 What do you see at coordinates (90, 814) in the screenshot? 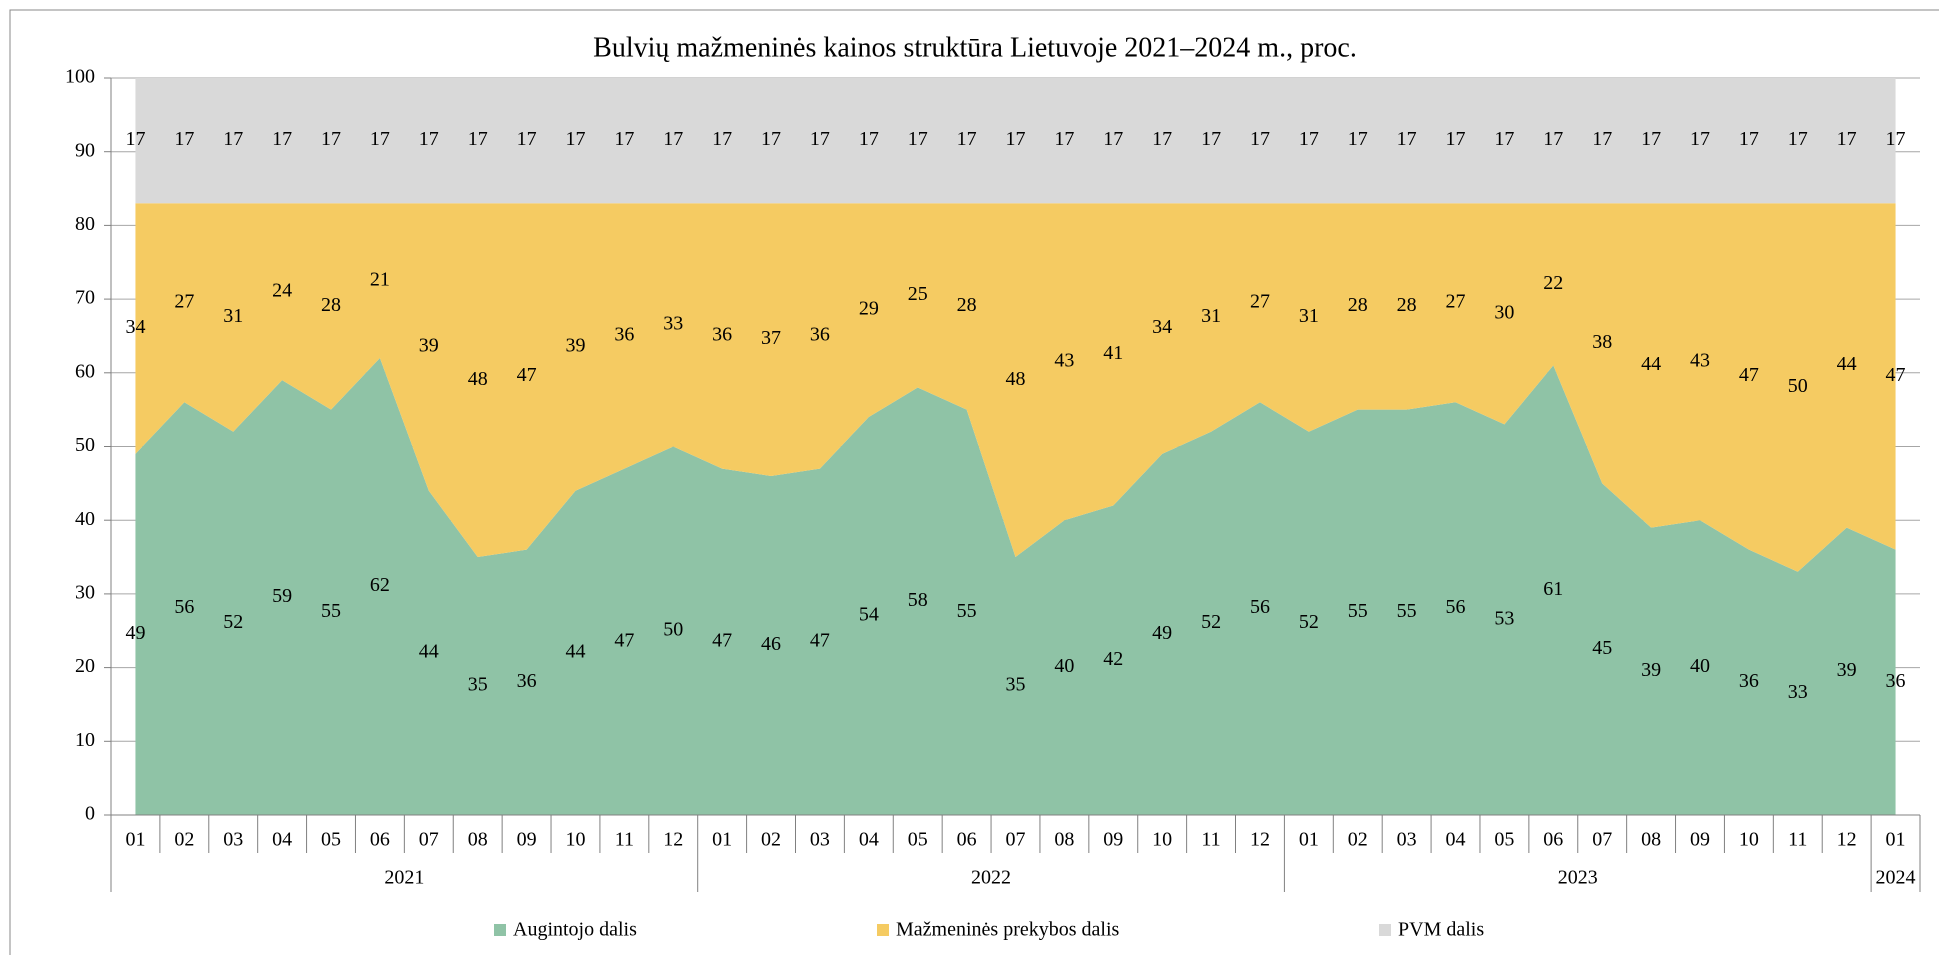
I see `y-tick-label: 0` at bounding box center [90, 814].